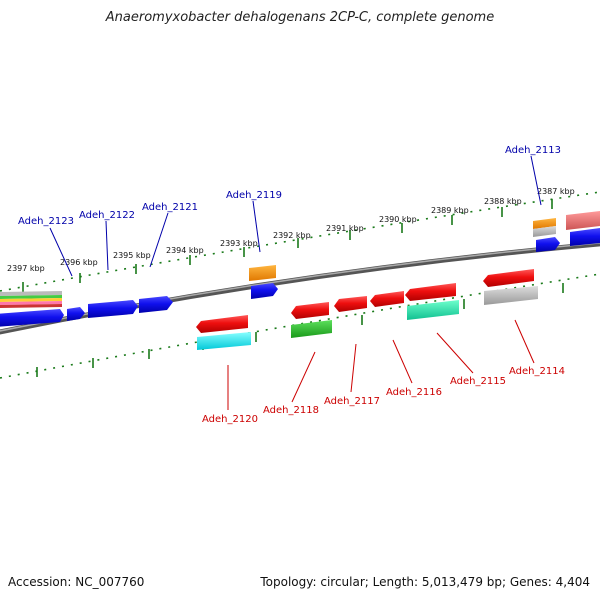 This screenshot has height=600, width=600. Describe the element at coordinates (381, 364) in the screenshot. I see `reverse-label-leaders` at that location.